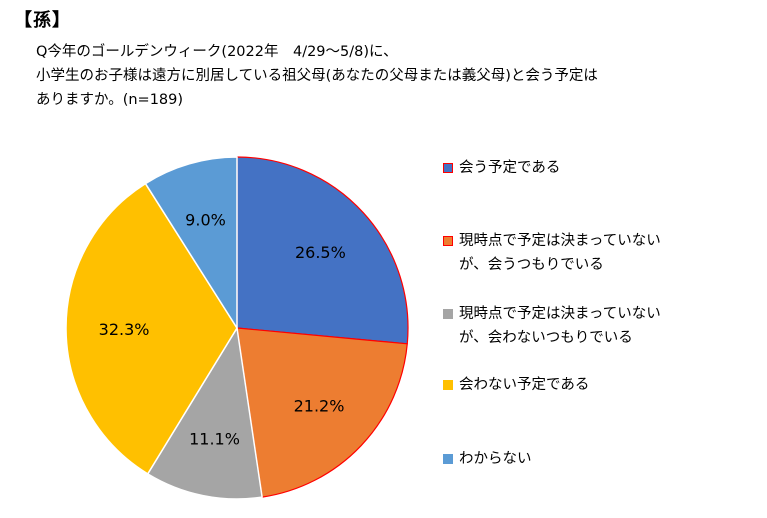 This screenshot has height=518, width=767. What do you see at coordinates (560, 253) in the screenshot?
I see `legend-label: 現時点で予定は決まっていない が、会うつもりでいる` at bounding box center [560, 253].